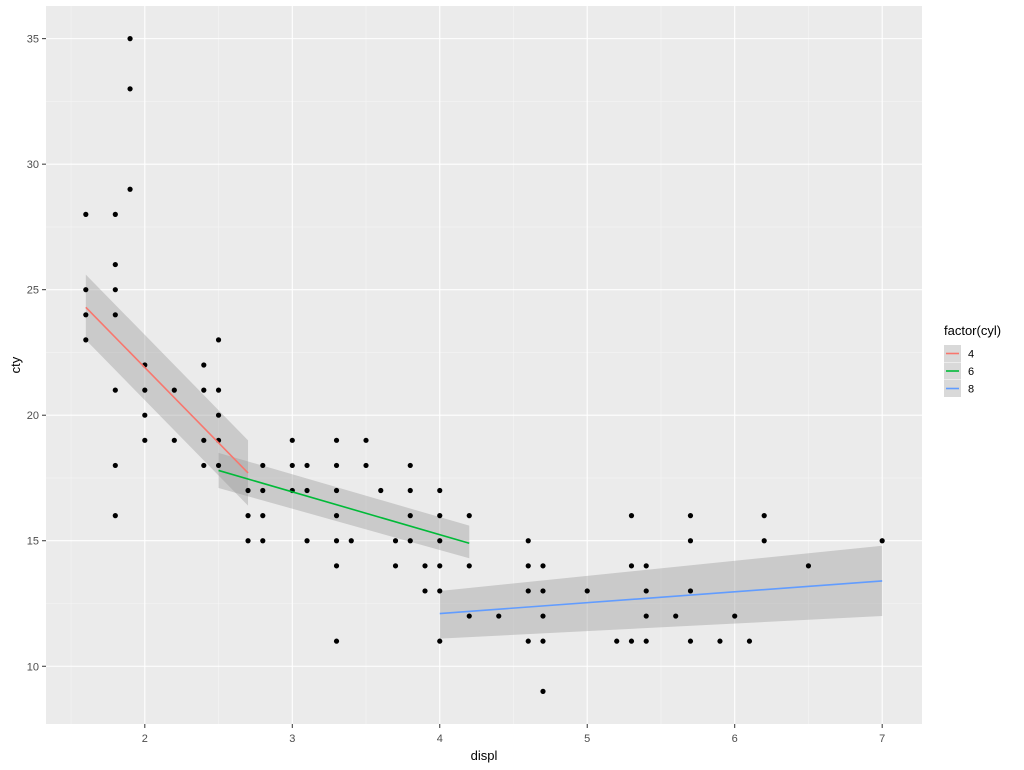  I want to click on y-tick-label: 25, so click(33, 291).